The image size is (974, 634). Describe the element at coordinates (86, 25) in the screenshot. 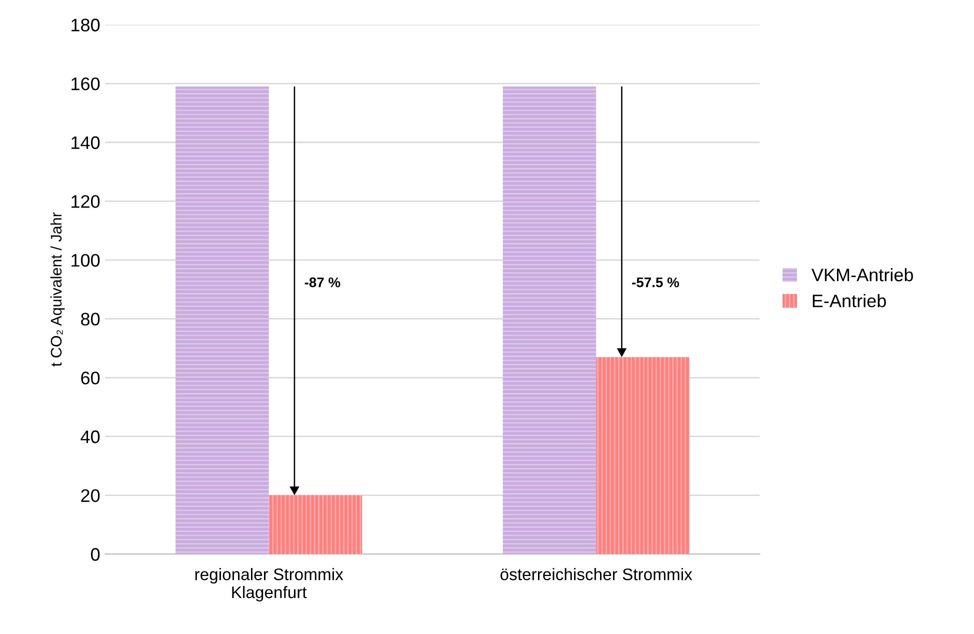

I see `y-tick-label: 180` at that location.